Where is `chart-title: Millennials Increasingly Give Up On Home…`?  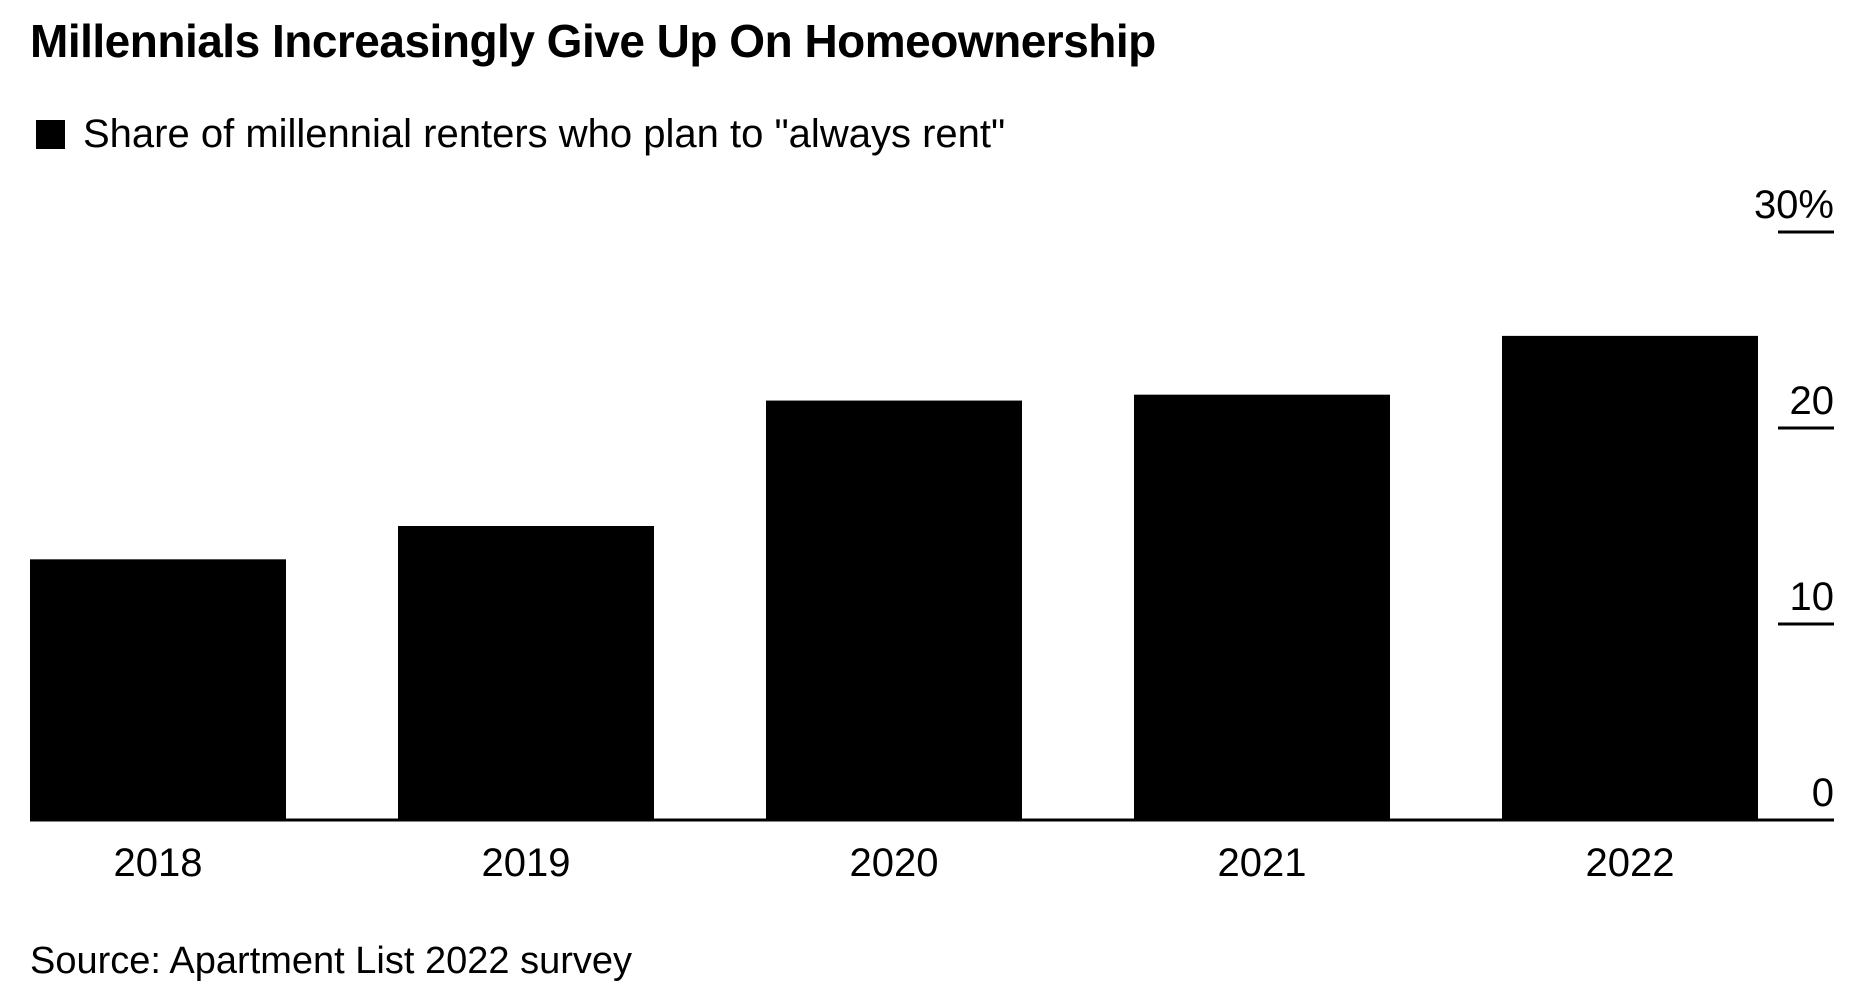 chart-title: Millennials Increasingly Give Up On Home… is located at coordinates (593, 41).